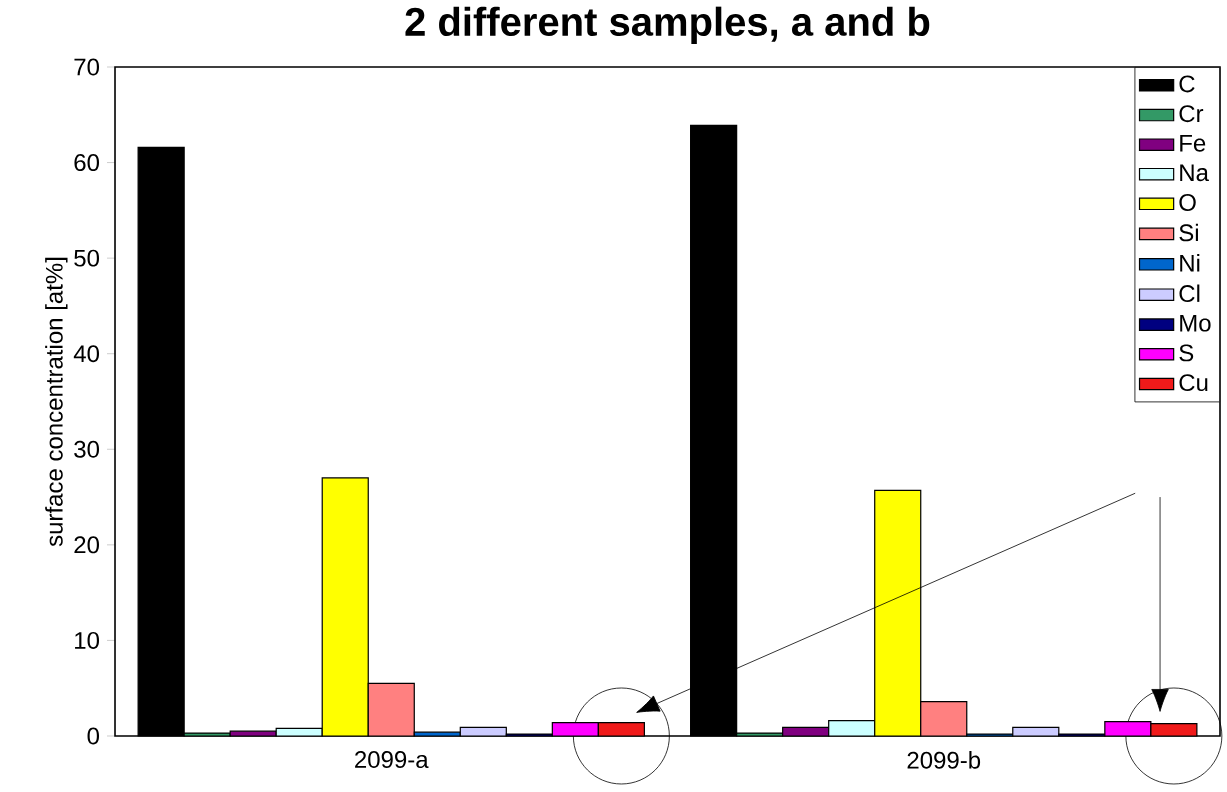 The image size is (1227, 792). Describe the element at coordinates (667, 25) in the screenshot. I see `chart-title: 2 different samples, a and b` at that location.